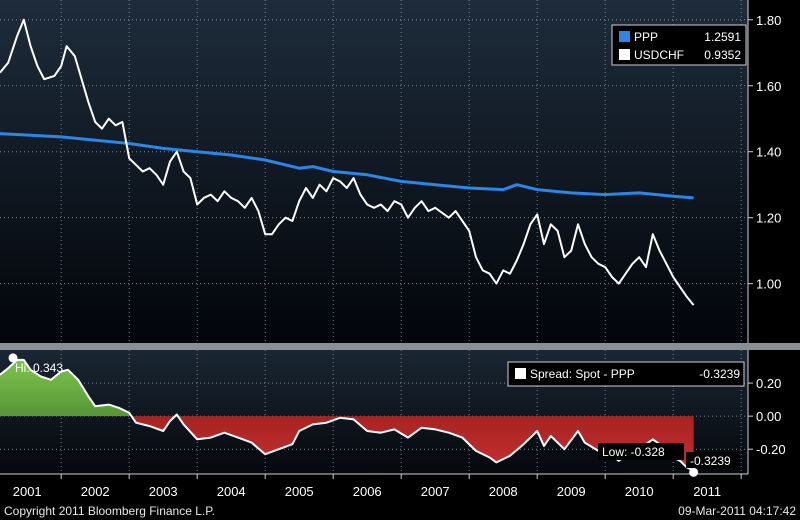  What do you see at coordinates (13, 358) in the screenshot?
I see `spread-high-marker` at bounding box center [13, 358].